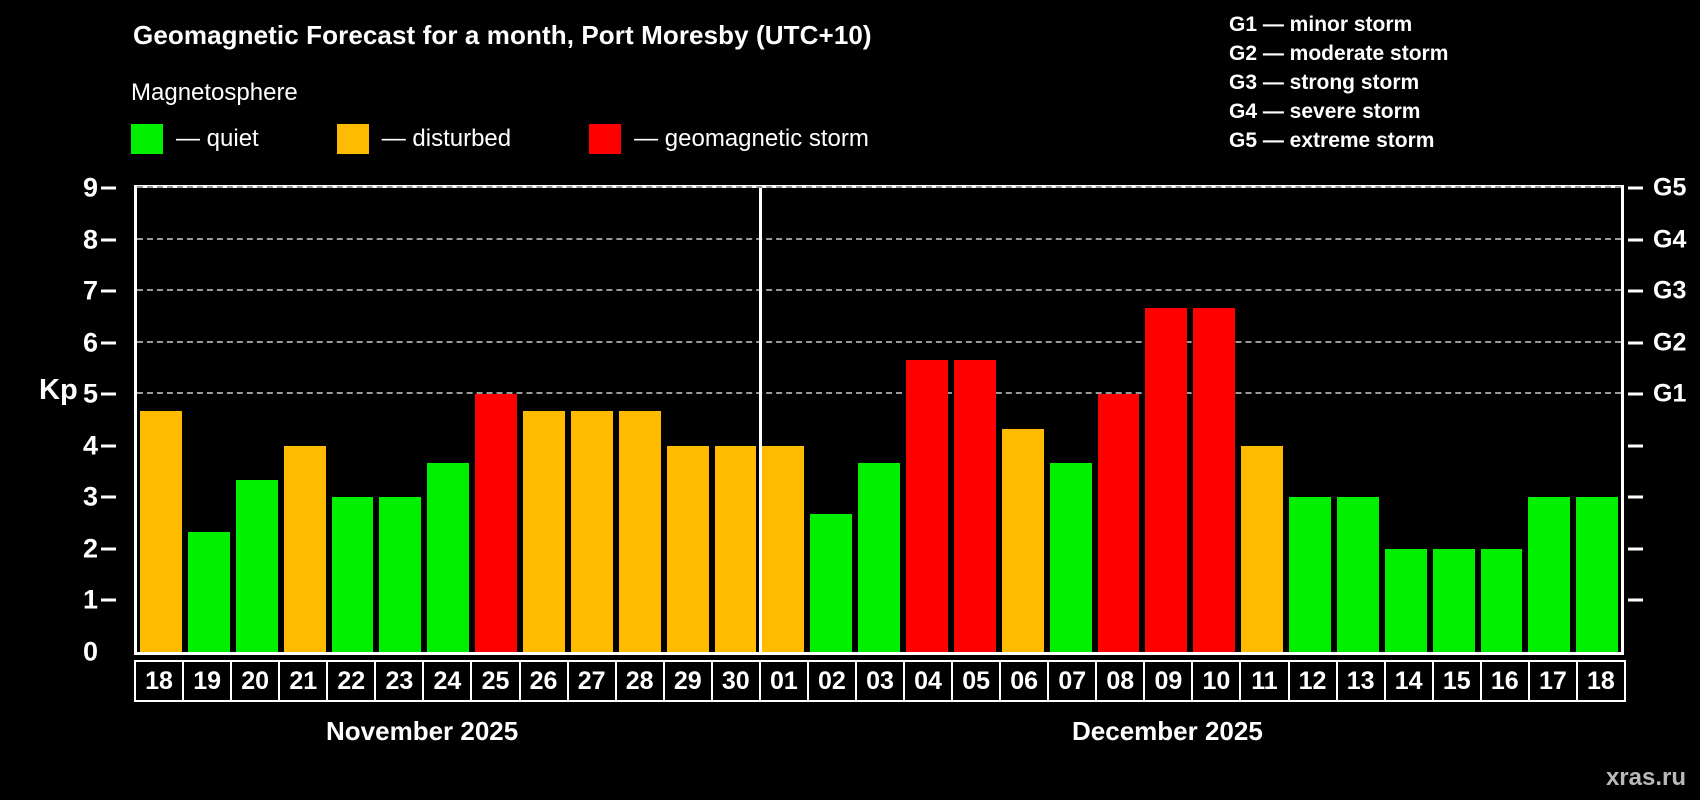  Describe the element at coordinates (783, 548) in the screenshot. I see `bar-01-disturbed` at that location.